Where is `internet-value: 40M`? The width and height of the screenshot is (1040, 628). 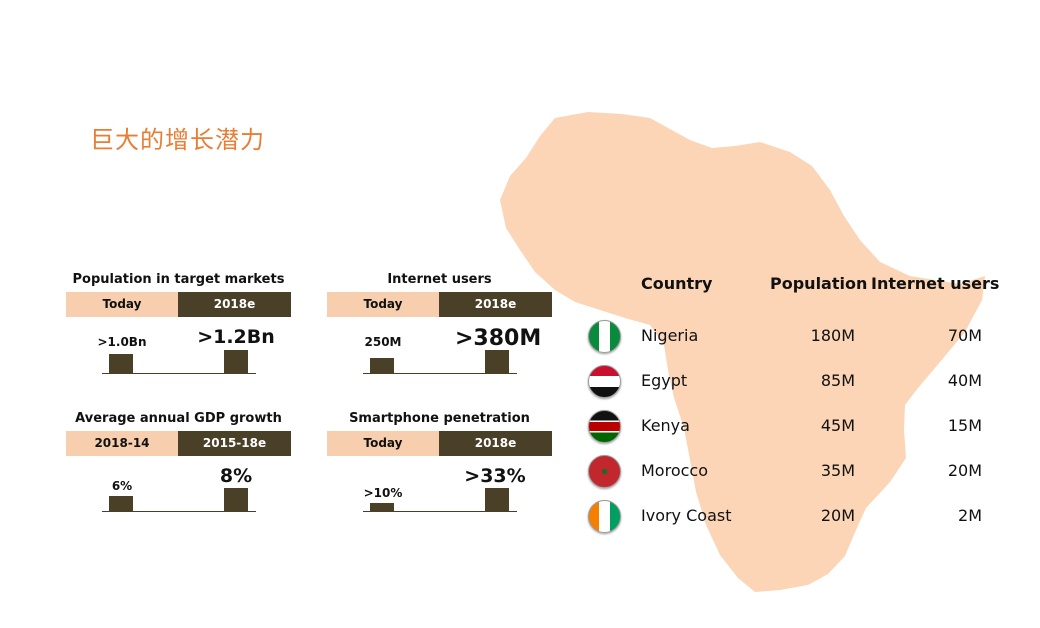
internet-value: 40M is located at coordinates (964, 380).